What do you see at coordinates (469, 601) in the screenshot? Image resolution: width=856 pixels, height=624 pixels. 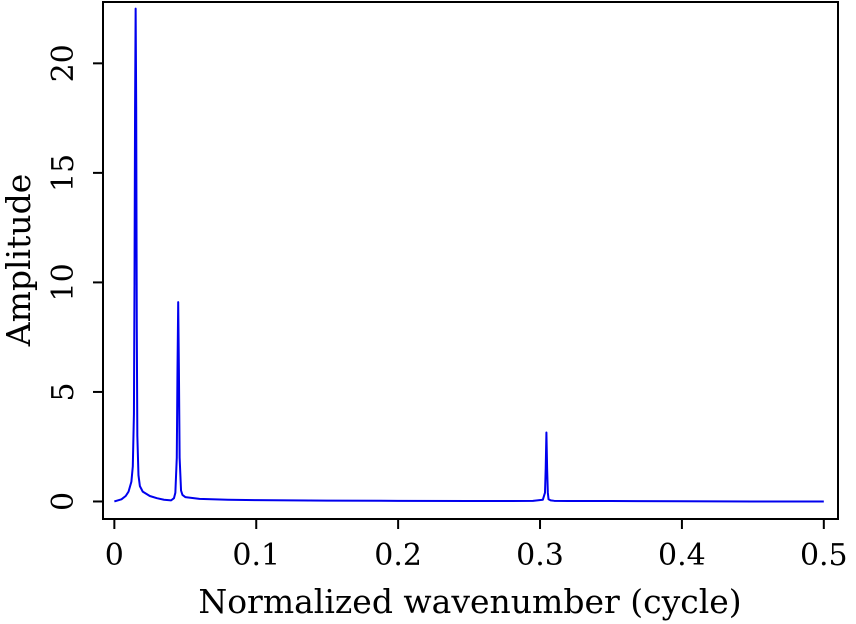 I see `x-axis-label: Normalized wavenumber (cycle)` at bounding box center [469, 601].